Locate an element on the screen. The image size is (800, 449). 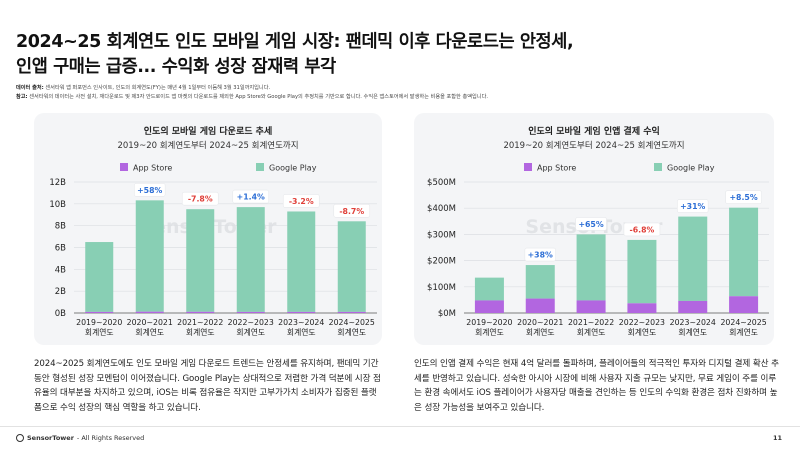
growth-badge-label: -3.2% is located at coordinates (301, 201).